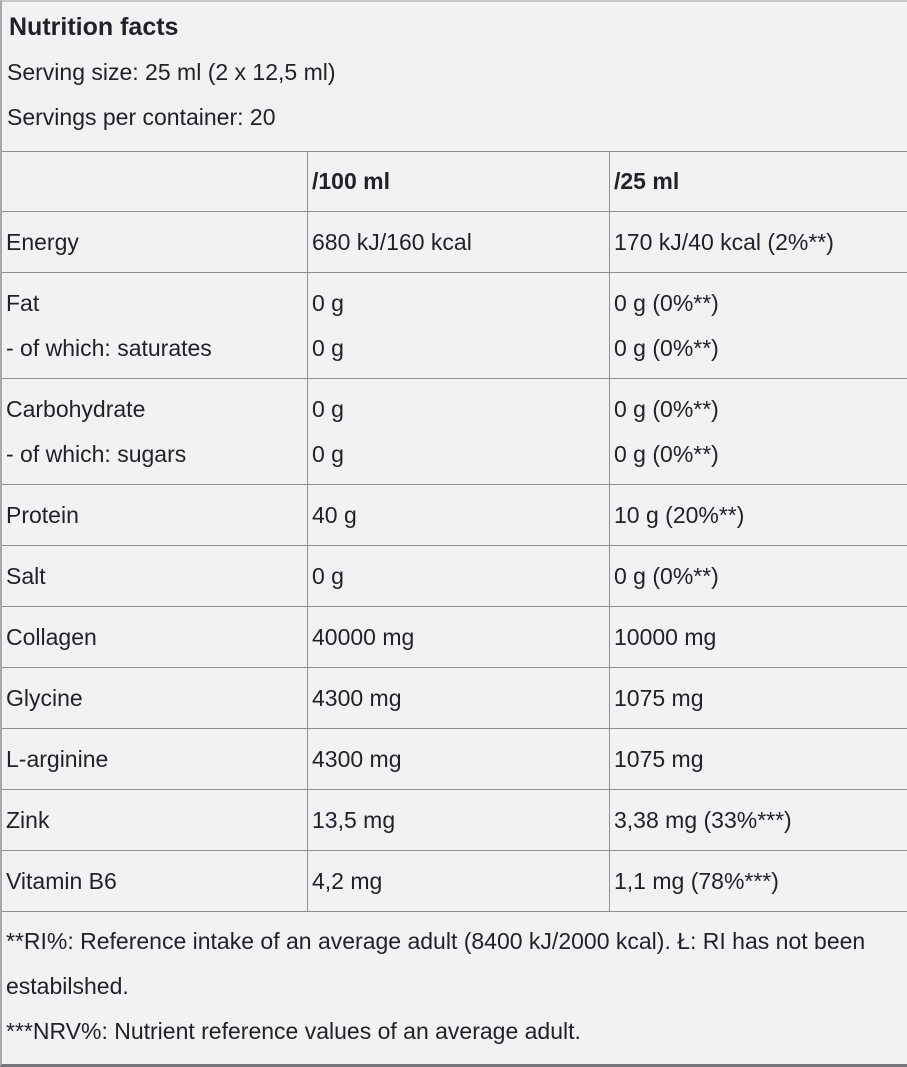 The width and height of the screenshot is (907, 1067). What do you see at coordinates (154, 431) in the screenshot?
I see `row-label: Carbohydrate - of which: sugars` at bounding box center [154, 431].